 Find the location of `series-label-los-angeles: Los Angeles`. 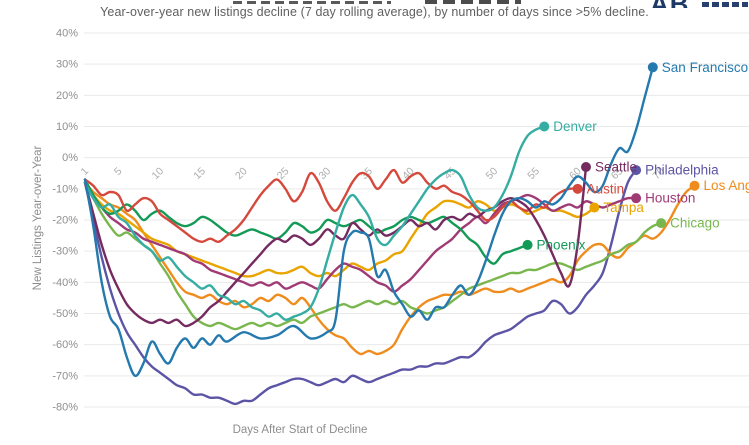

series-label-los-angeles: Los Angeles is located at coordinates (726, 185).